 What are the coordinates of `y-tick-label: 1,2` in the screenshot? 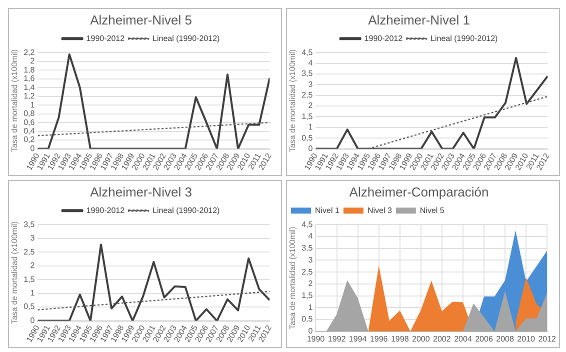 It's located at (30, 96).